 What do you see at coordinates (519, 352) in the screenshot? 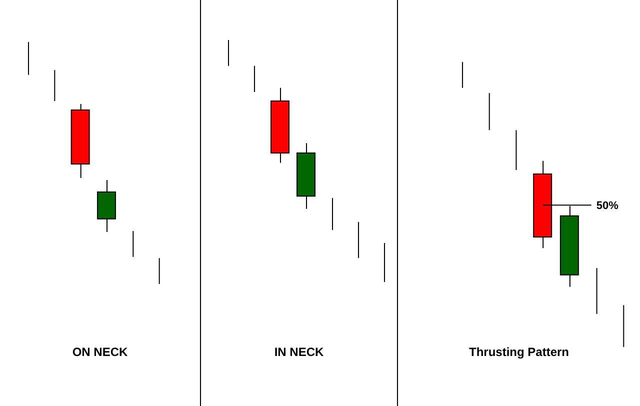
I see `x-axis-title: Thrusting Pattern` at bounding box center [519, 352].